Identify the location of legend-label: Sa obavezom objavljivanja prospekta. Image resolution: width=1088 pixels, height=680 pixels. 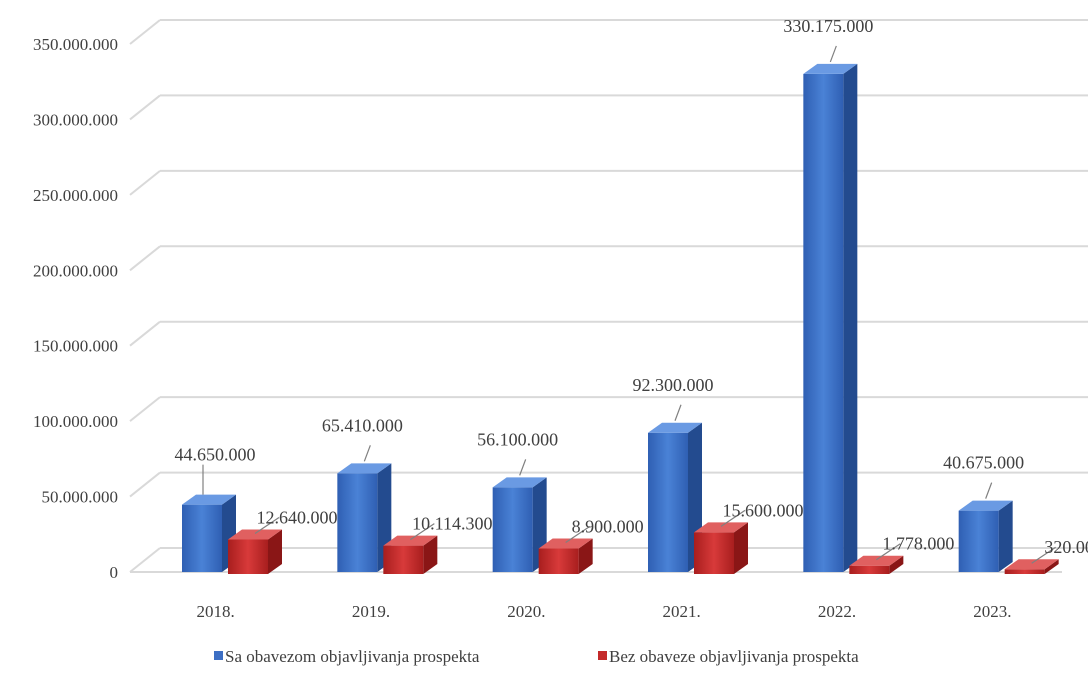
(352, 656).